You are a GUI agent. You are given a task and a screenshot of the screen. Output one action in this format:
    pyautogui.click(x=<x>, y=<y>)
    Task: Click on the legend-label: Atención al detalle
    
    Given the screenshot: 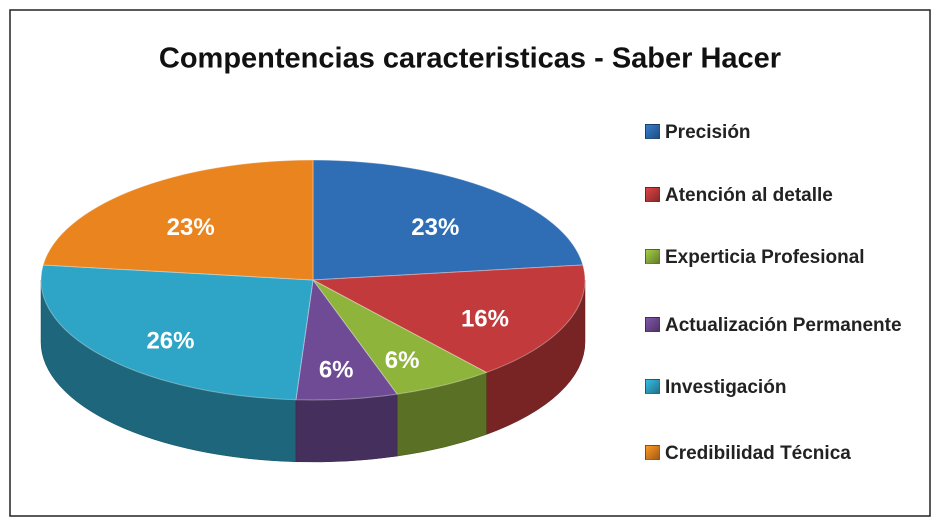 What is the action you would take?
    pyautogui.click(x=749, y=195)
    